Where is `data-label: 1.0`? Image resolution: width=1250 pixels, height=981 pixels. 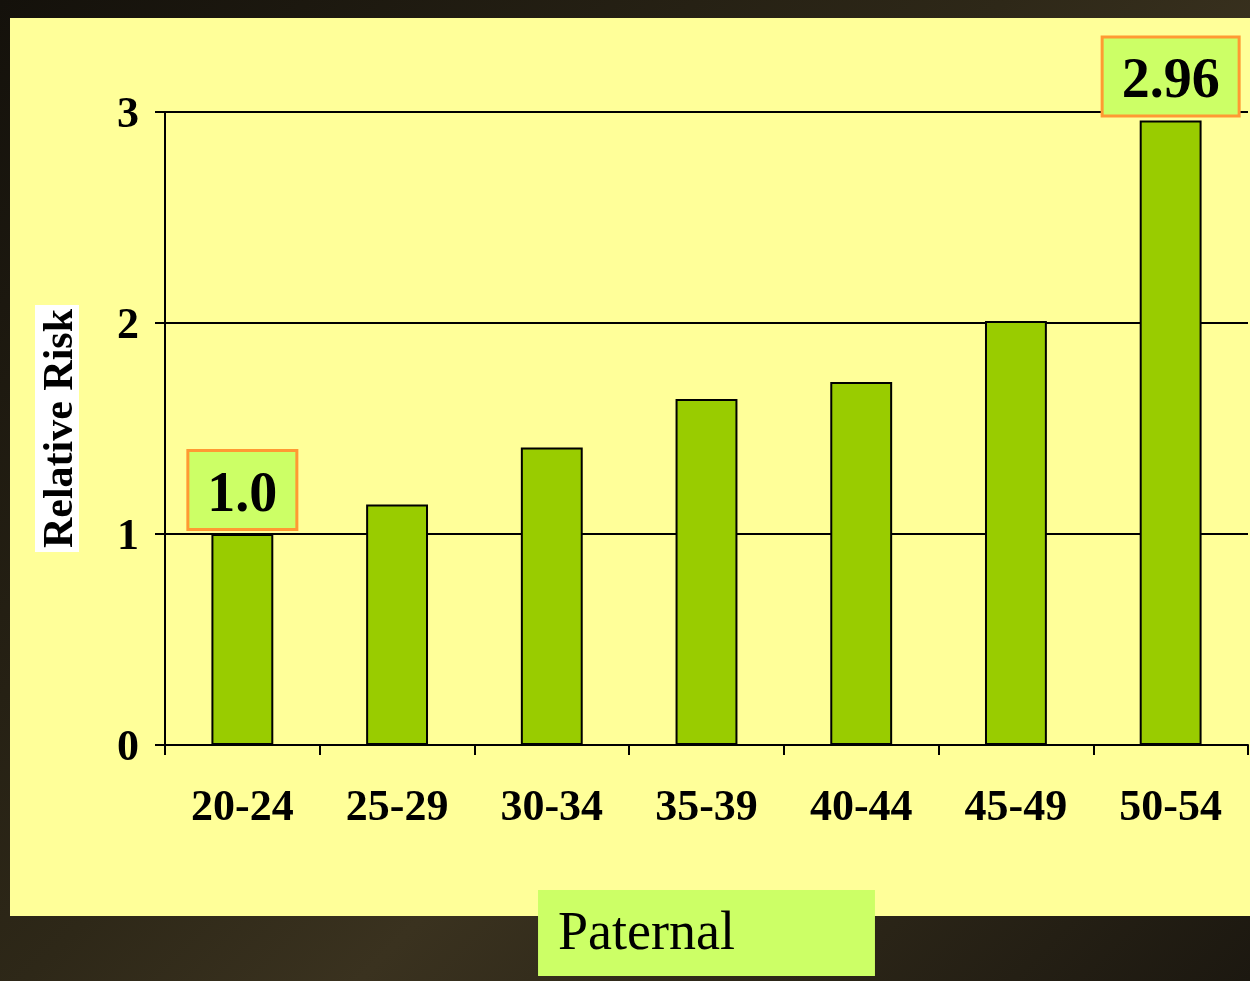 data-label: 1.0 is located at coordinates (242, 492).